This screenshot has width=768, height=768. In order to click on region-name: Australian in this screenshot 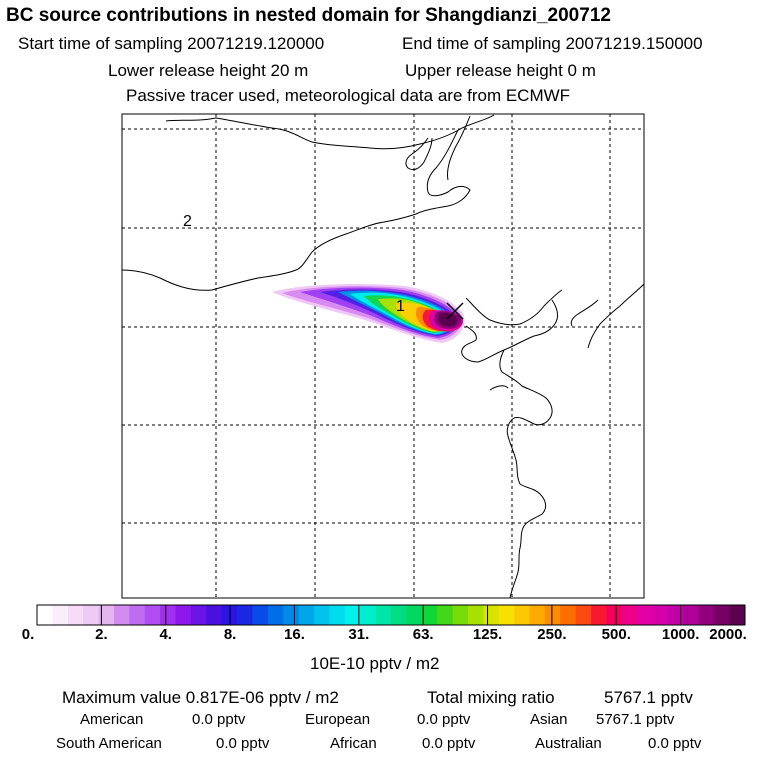, I will do `click(568, 743)`.